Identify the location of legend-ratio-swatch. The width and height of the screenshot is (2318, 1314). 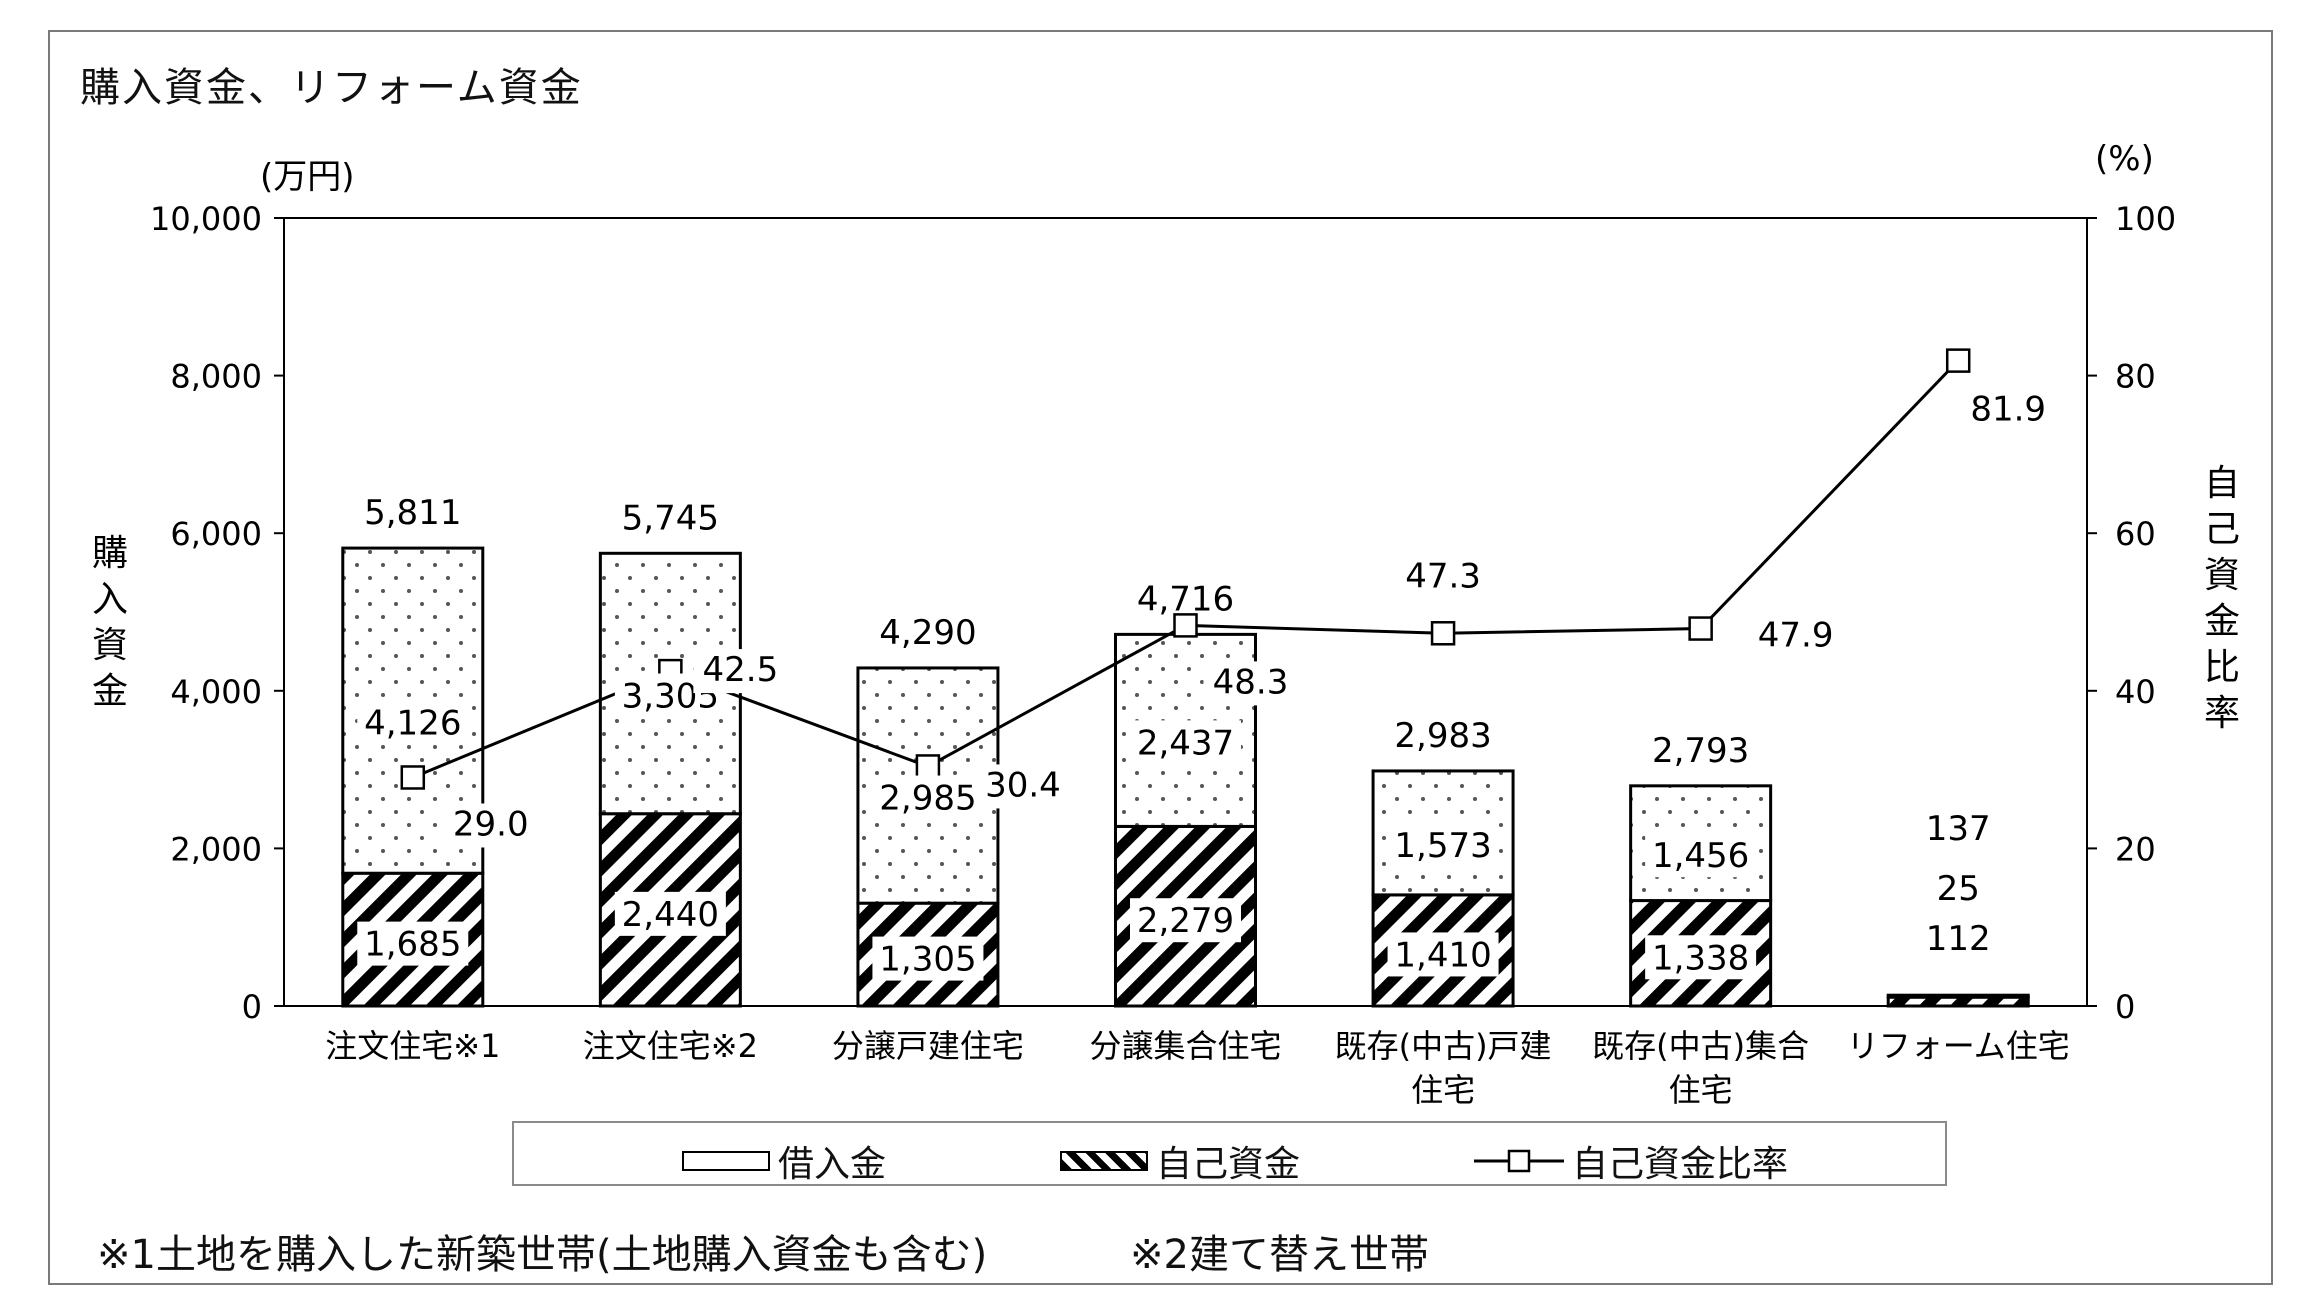
(1519, 1161).